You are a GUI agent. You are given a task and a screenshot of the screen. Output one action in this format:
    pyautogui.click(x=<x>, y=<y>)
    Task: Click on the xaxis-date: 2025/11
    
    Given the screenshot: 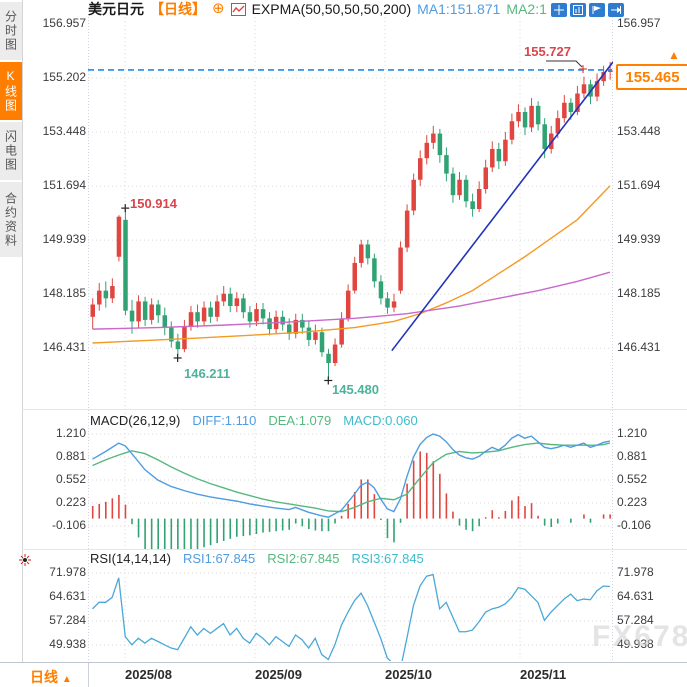 What is the action you would take?
    pyautogui.click(x=543, y=674)
    